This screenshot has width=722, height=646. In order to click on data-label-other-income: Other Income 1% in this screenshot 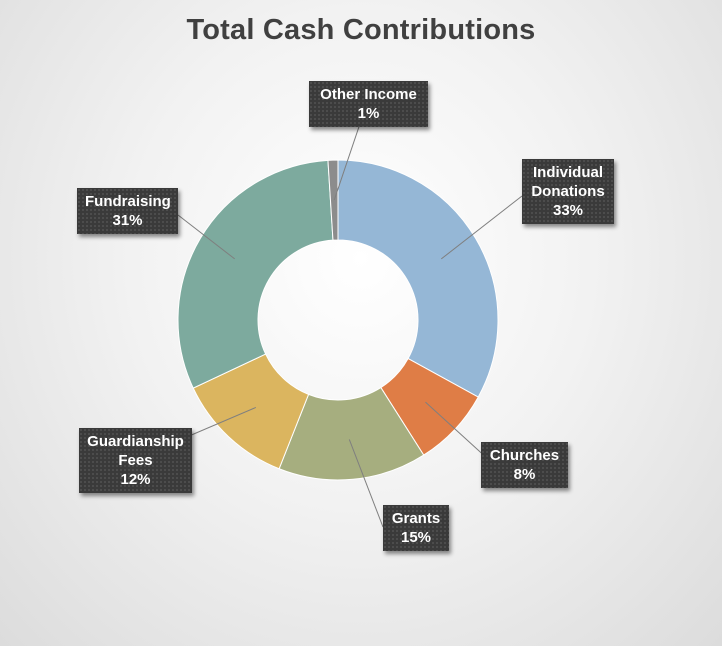, I will do `click(368, 104)`.